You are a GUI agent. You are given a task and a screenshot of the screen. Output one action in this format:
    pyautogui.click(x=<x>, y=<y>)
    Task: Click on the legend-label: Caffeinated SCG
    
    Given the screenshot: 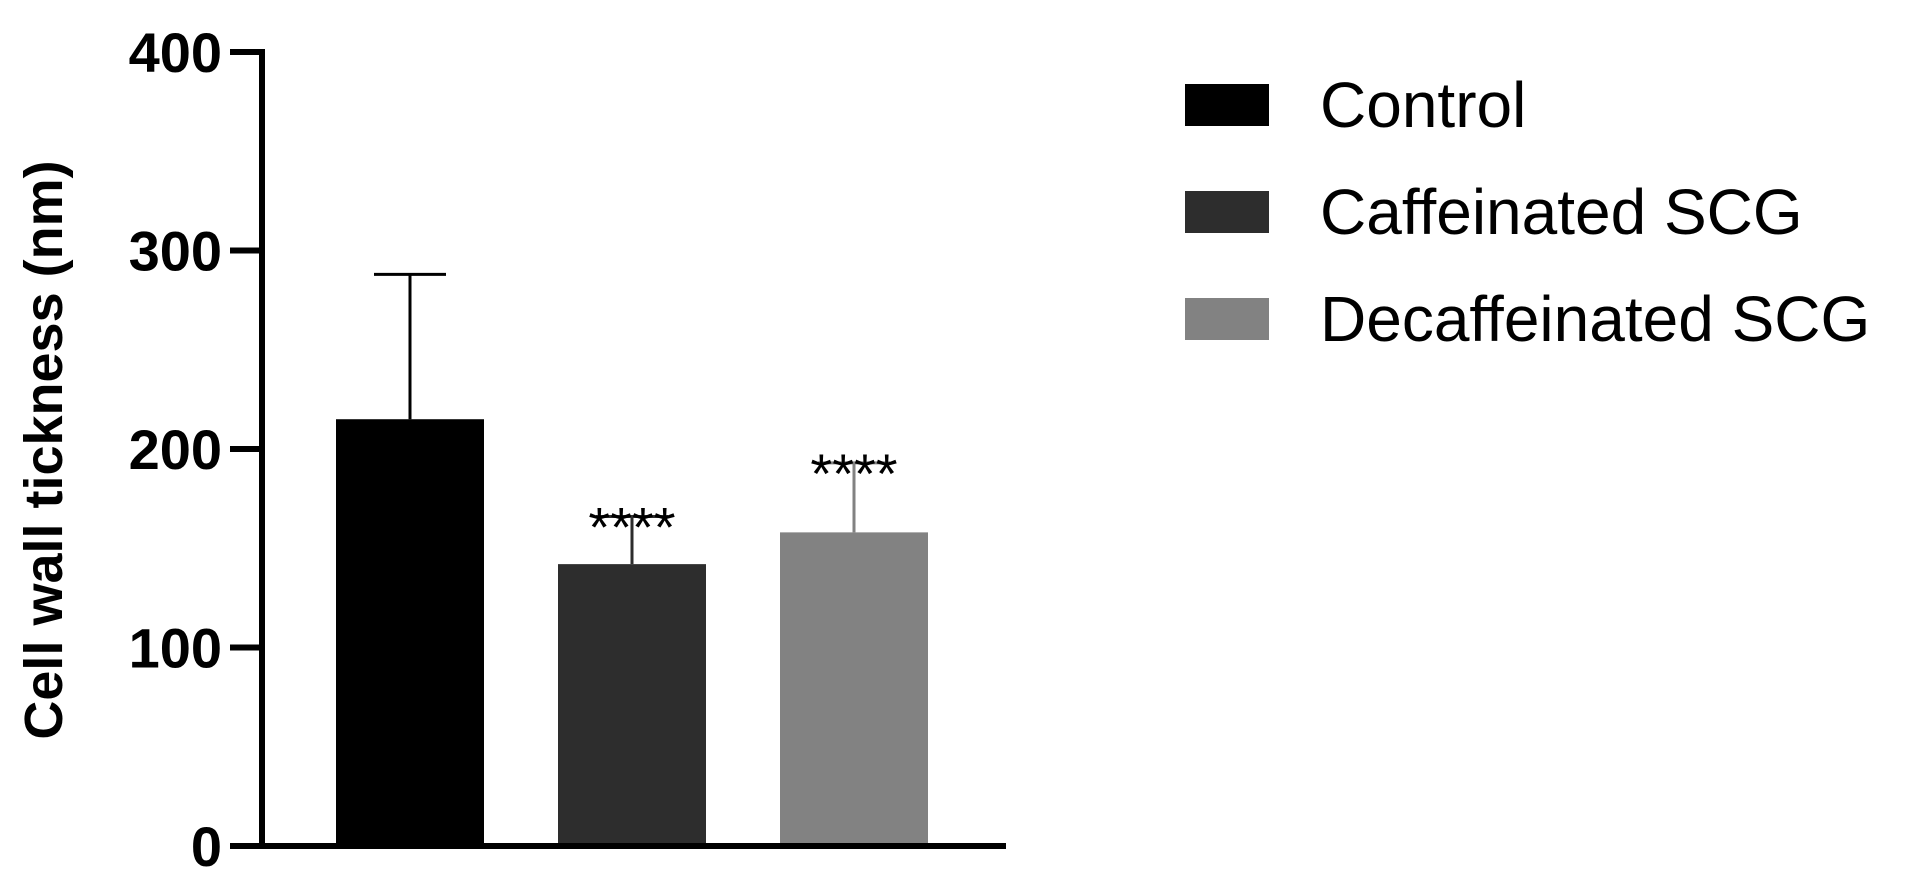 What is the action you would take?
    pyautogui.click(x=1561, y=212)
    